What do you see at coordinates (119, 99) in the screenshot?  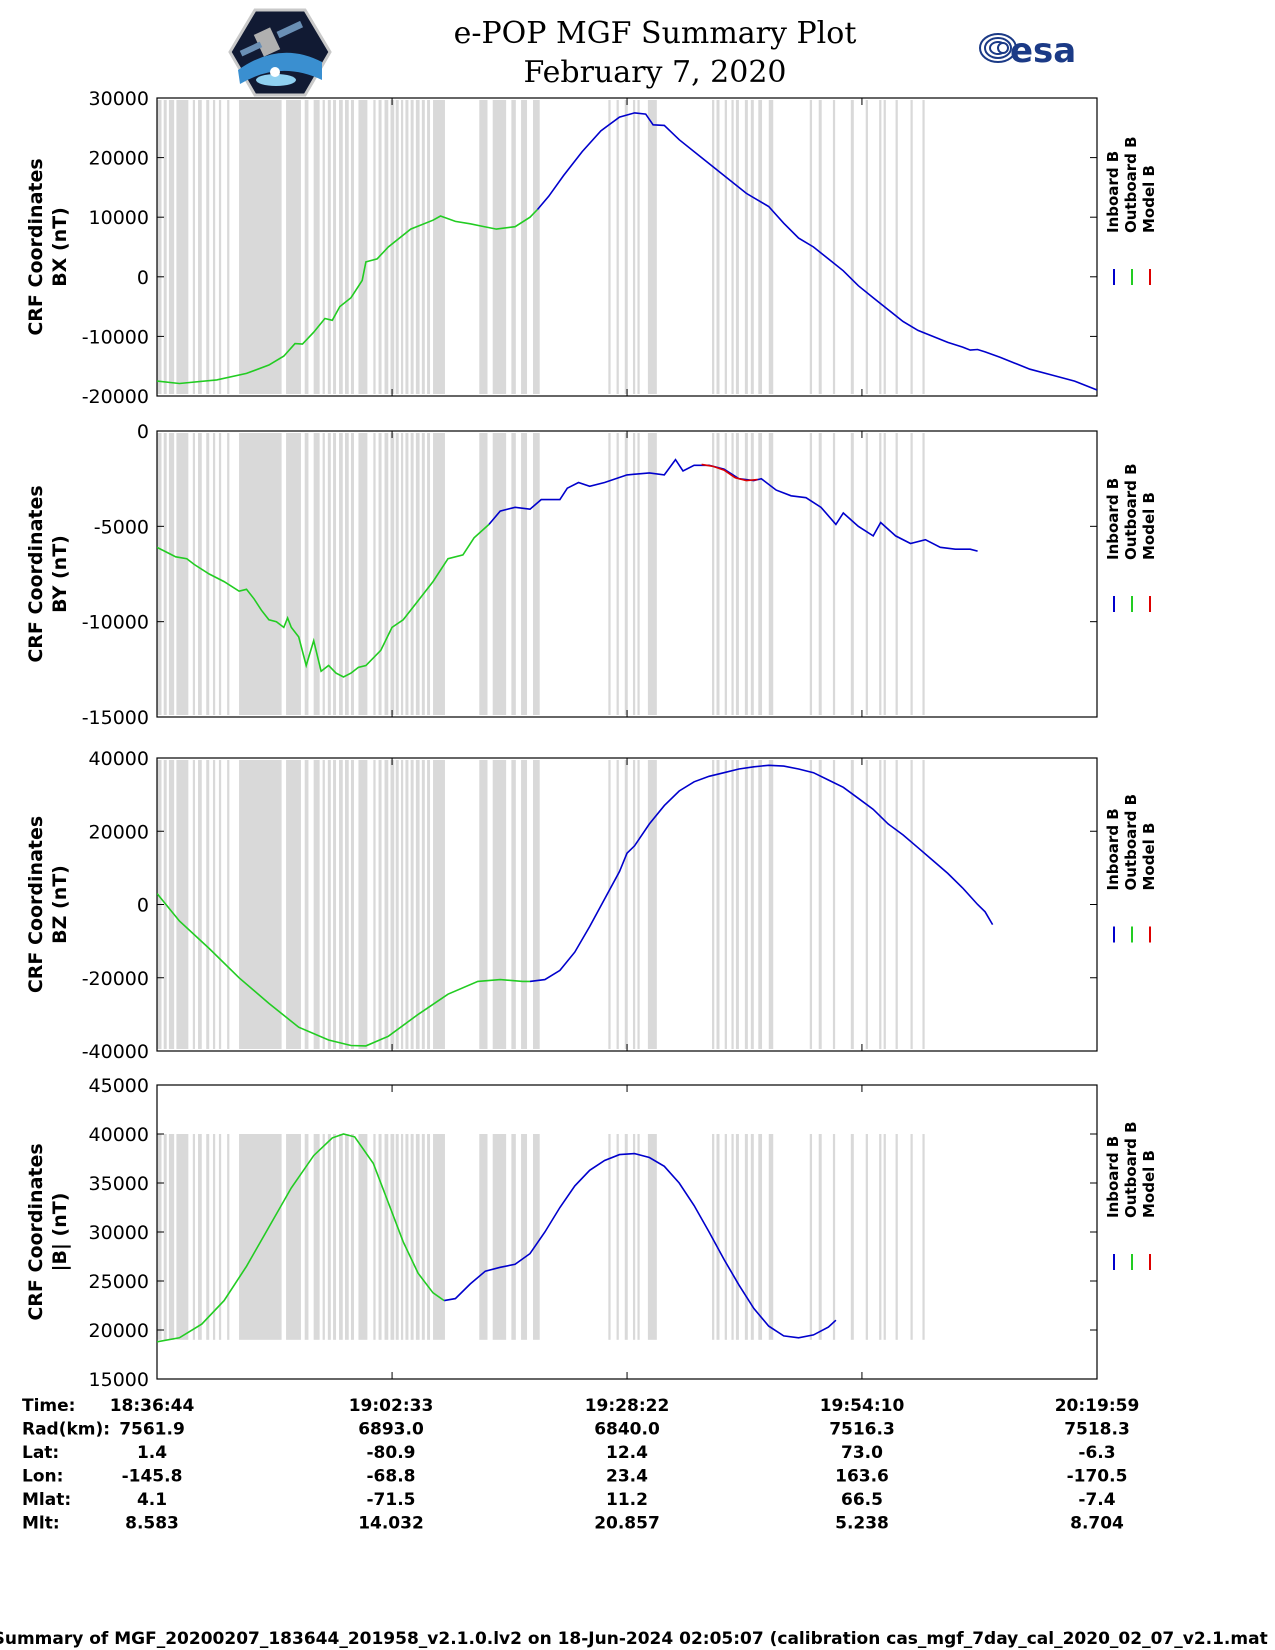 I see `y-tick-label: 30000` at bounding box center [119, 99].